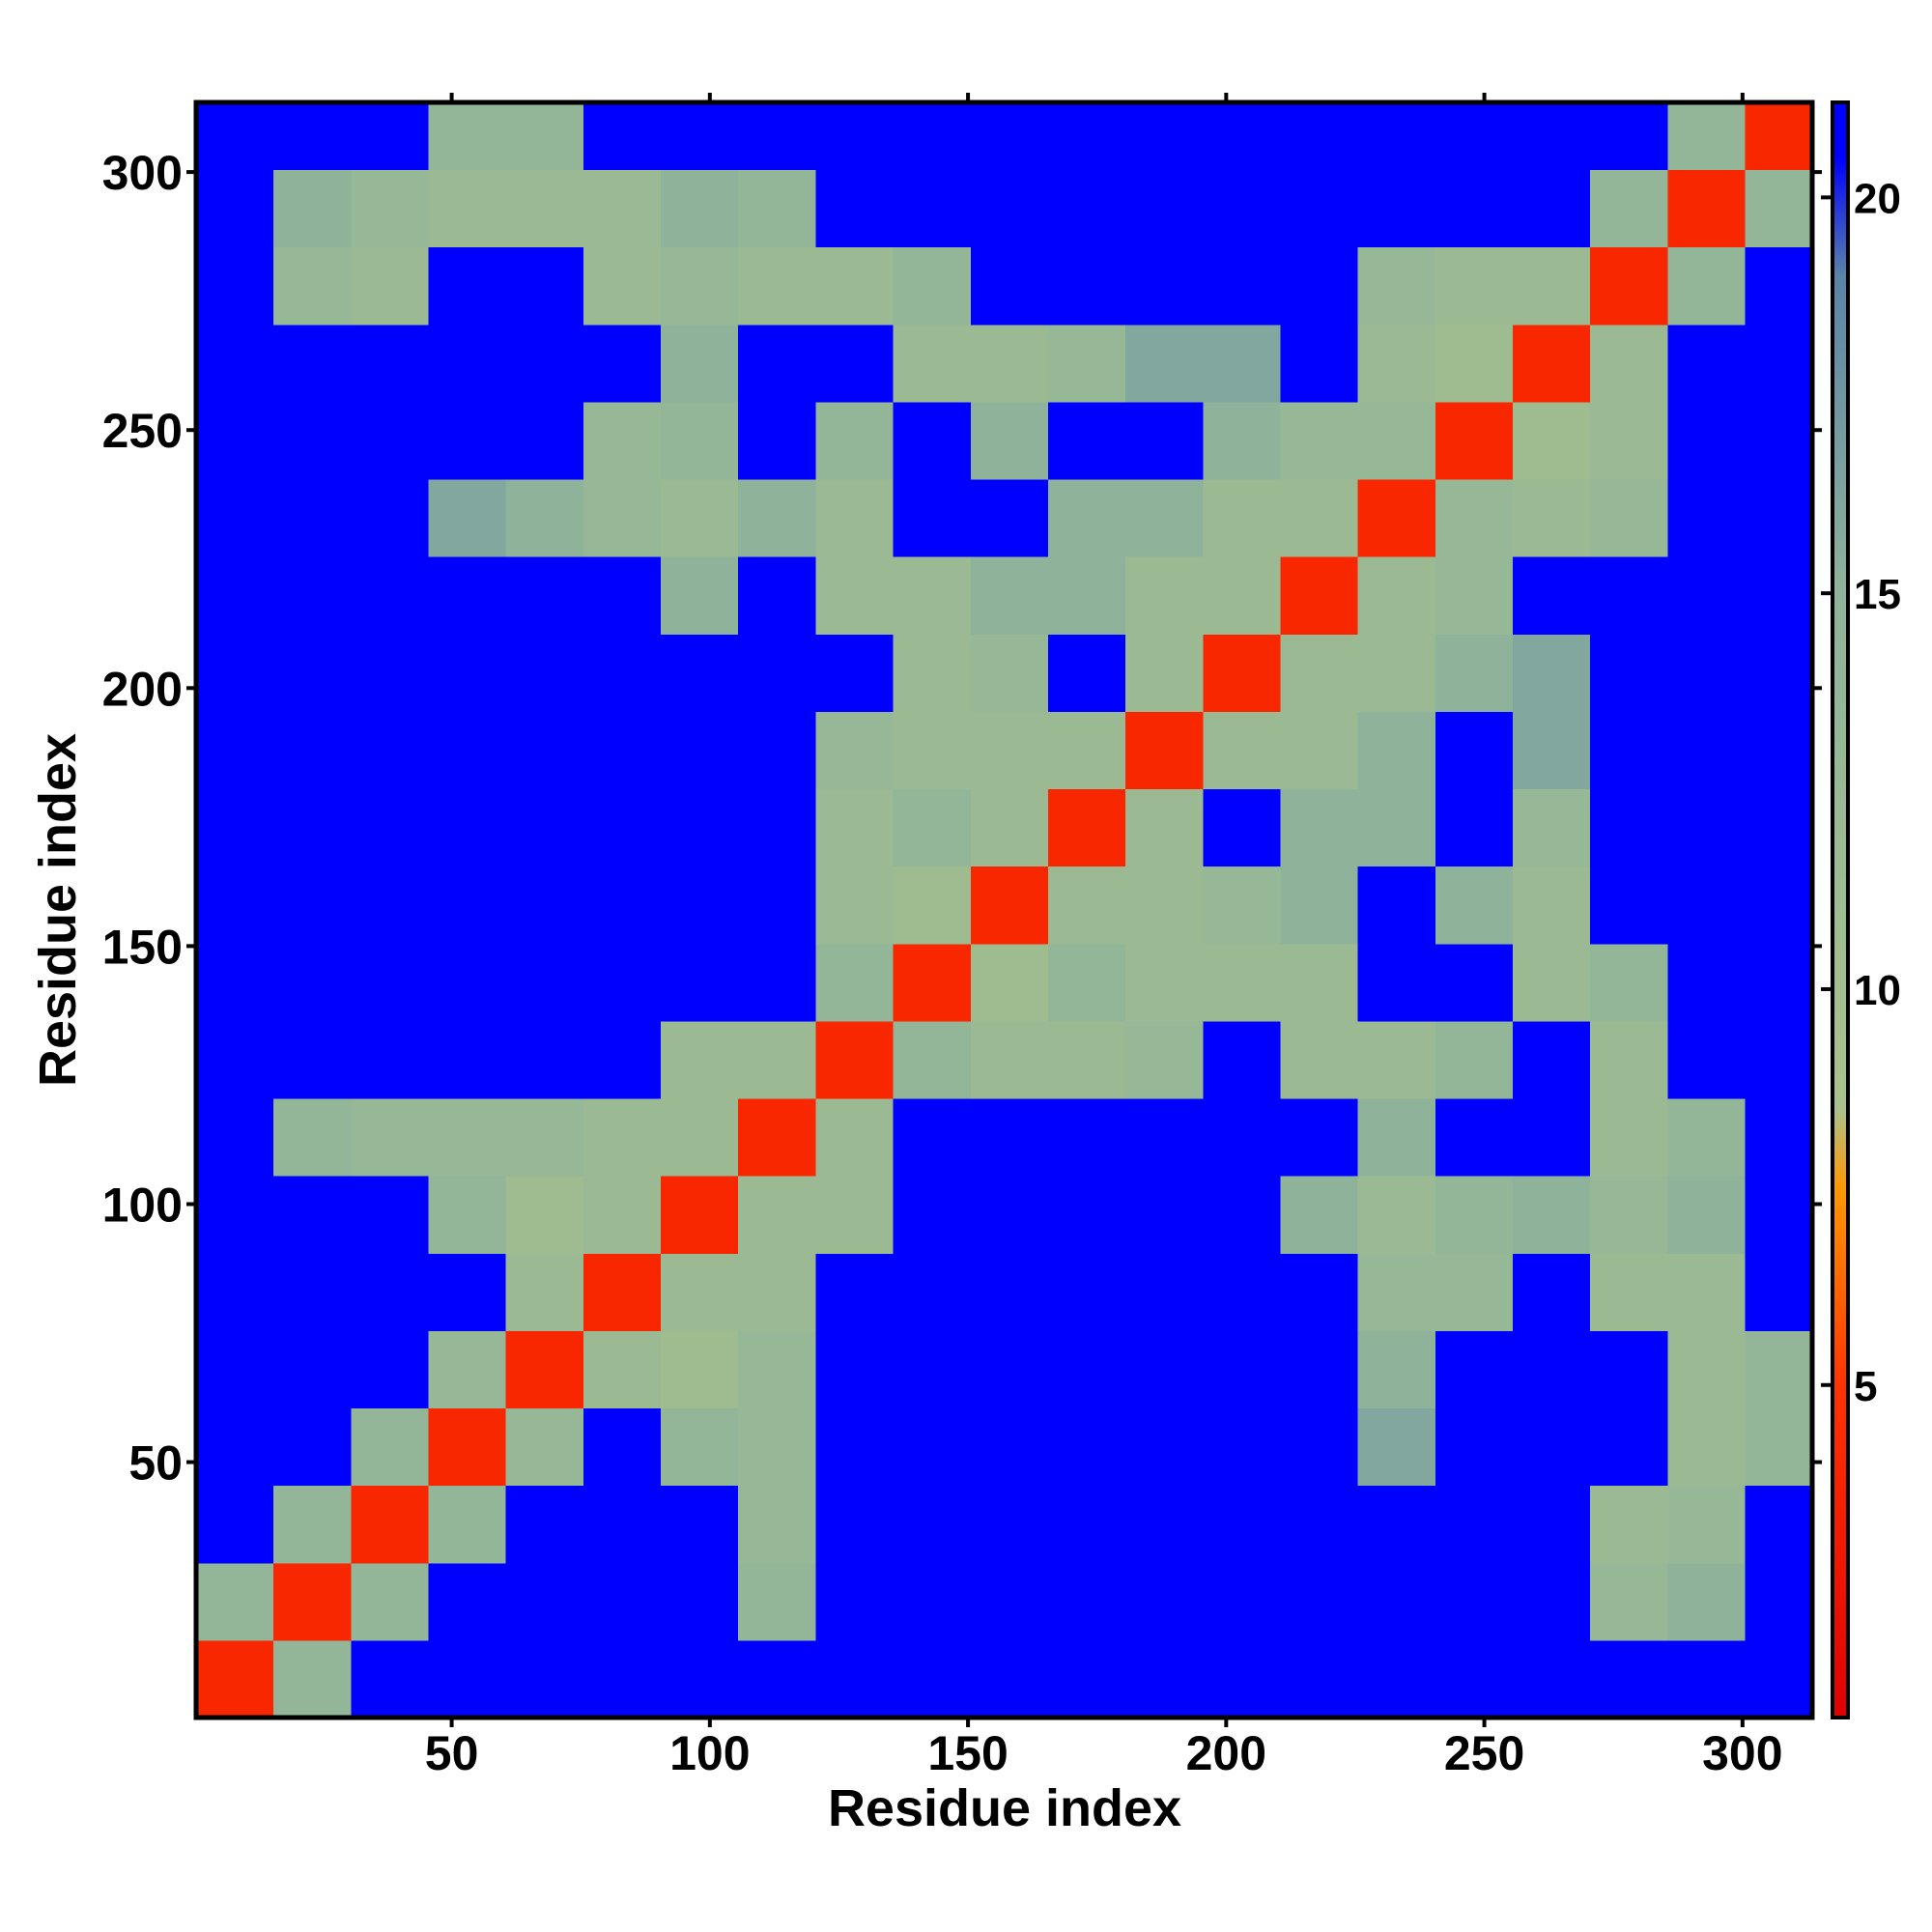  I want to click on x-tick-label: 250, so click(1484, 1753).